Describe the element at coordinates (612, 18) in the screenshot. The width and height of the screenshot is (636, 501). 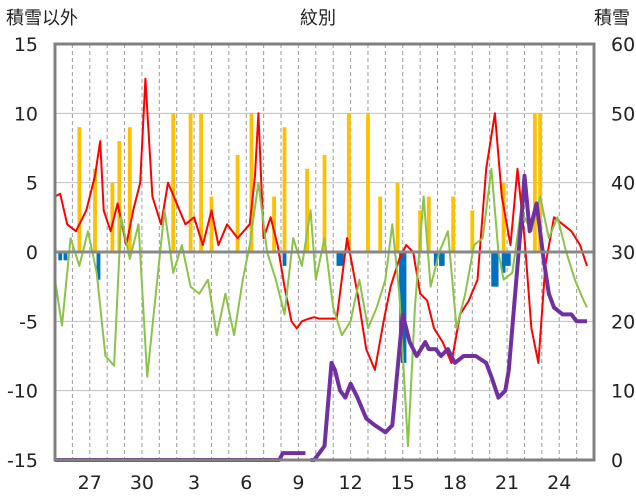
I see `y-right-axis-label: 積雪` at that location.